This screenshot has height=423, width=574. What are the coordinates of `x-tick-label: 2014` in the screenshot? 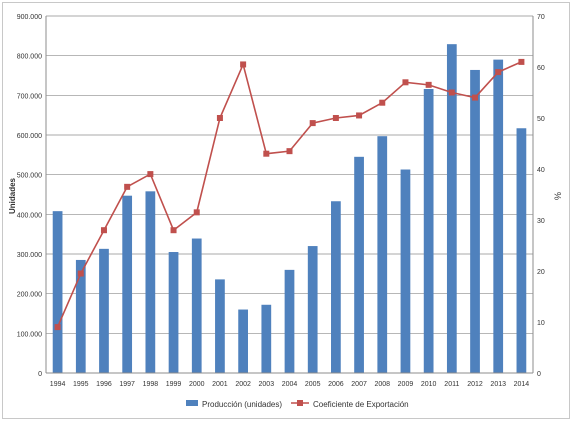 It's located at (522, 384).